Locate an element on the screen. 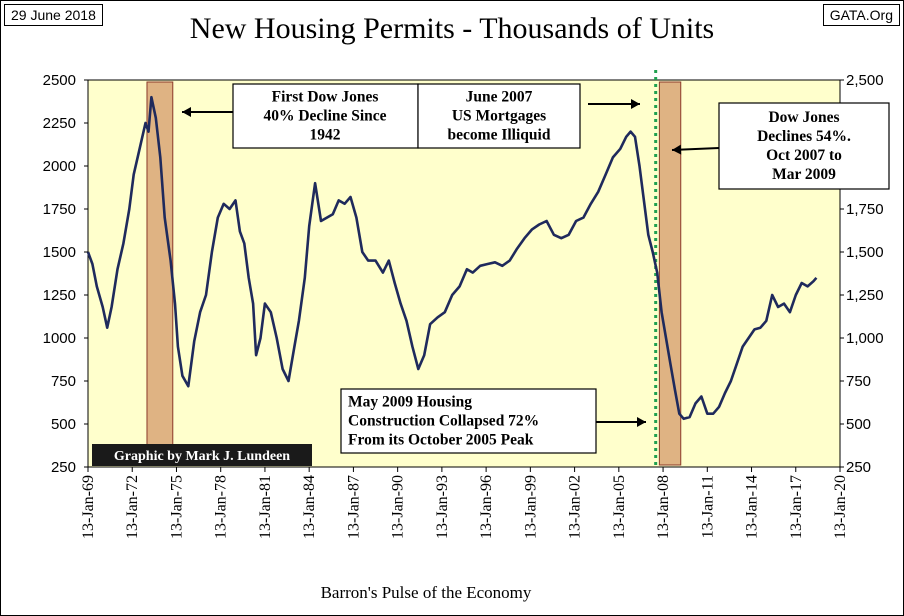 This screenshot has width=904, height=616. annotation-text-2: US Mortgages is located at coordinates (499, 116).